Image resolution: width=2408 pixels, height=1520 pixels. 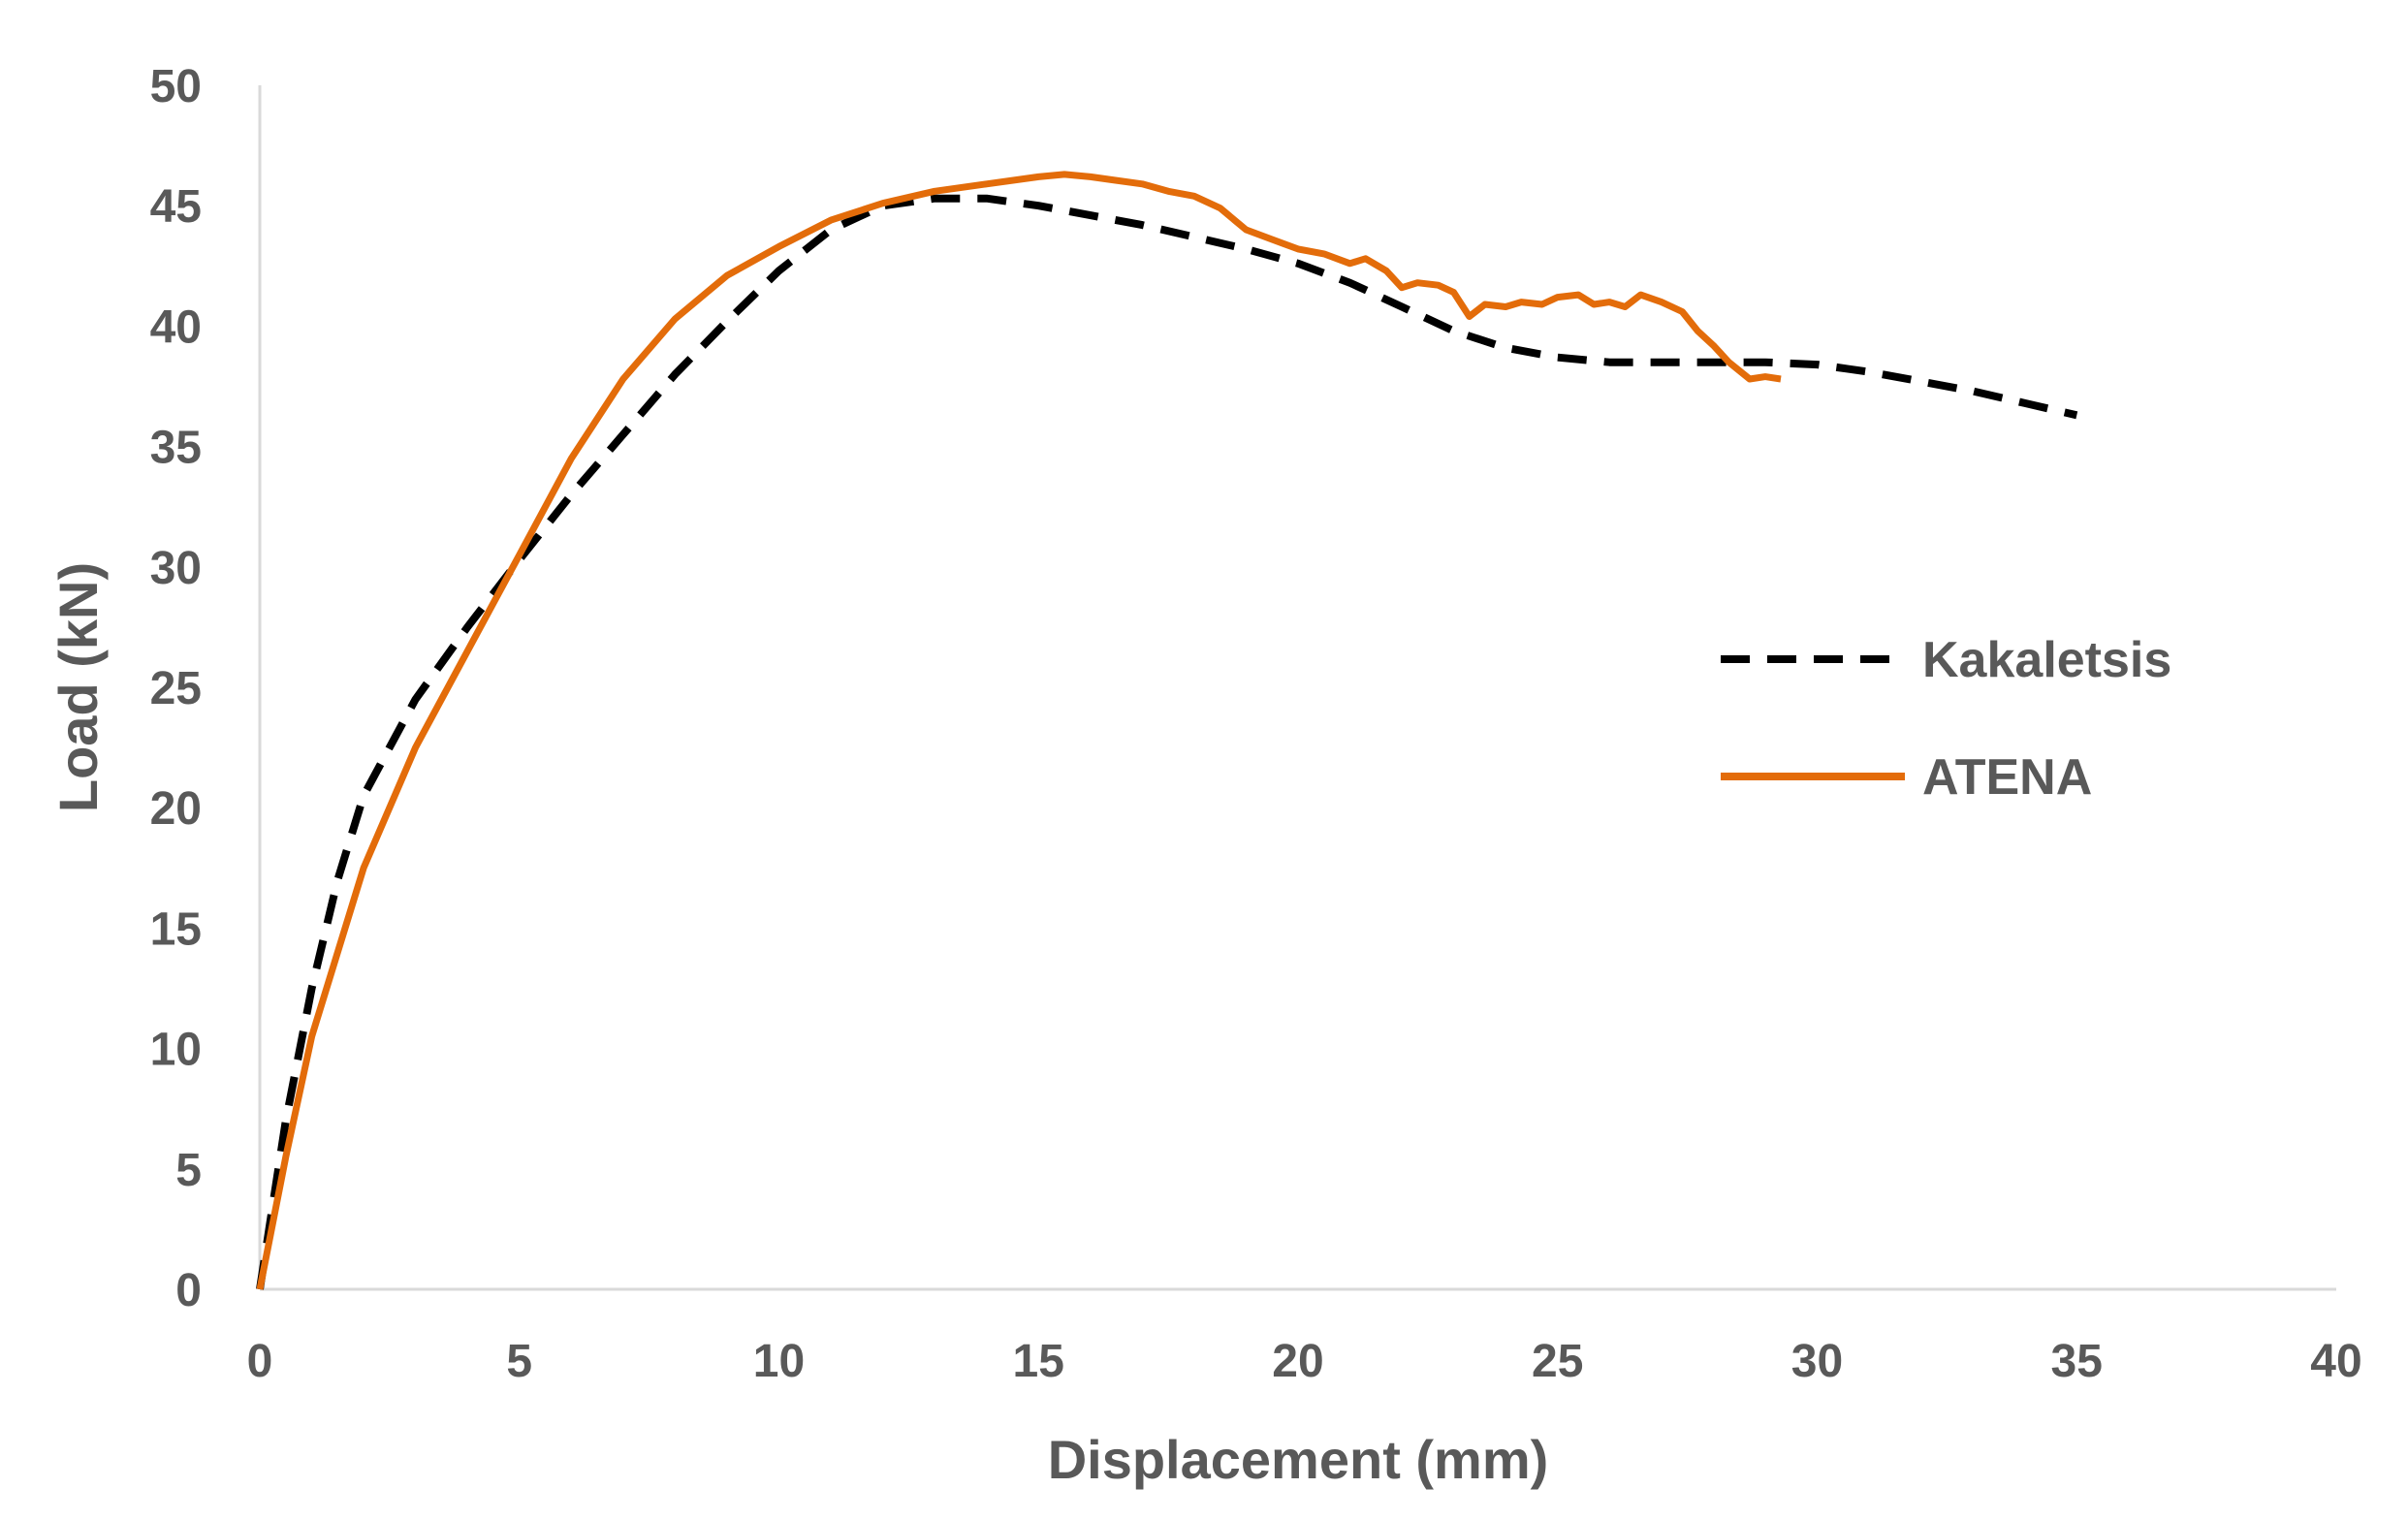 What do you see at coordinates (188, 1170) in the screenshot?
I see `y-tick-label: 5` at bounding box center [188, 1170].